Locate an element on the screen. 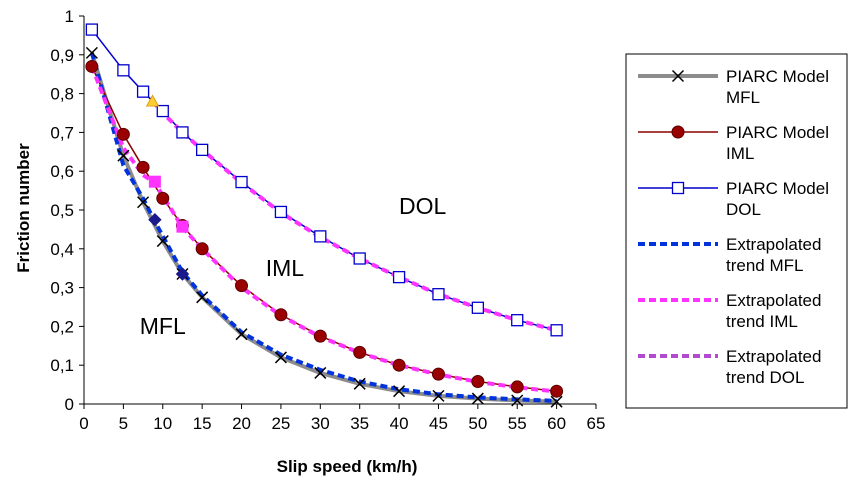 The width and height of the screenshot is (850, 484). legend-entry: PIARC Model MFL is located at coordinates (733, 87).